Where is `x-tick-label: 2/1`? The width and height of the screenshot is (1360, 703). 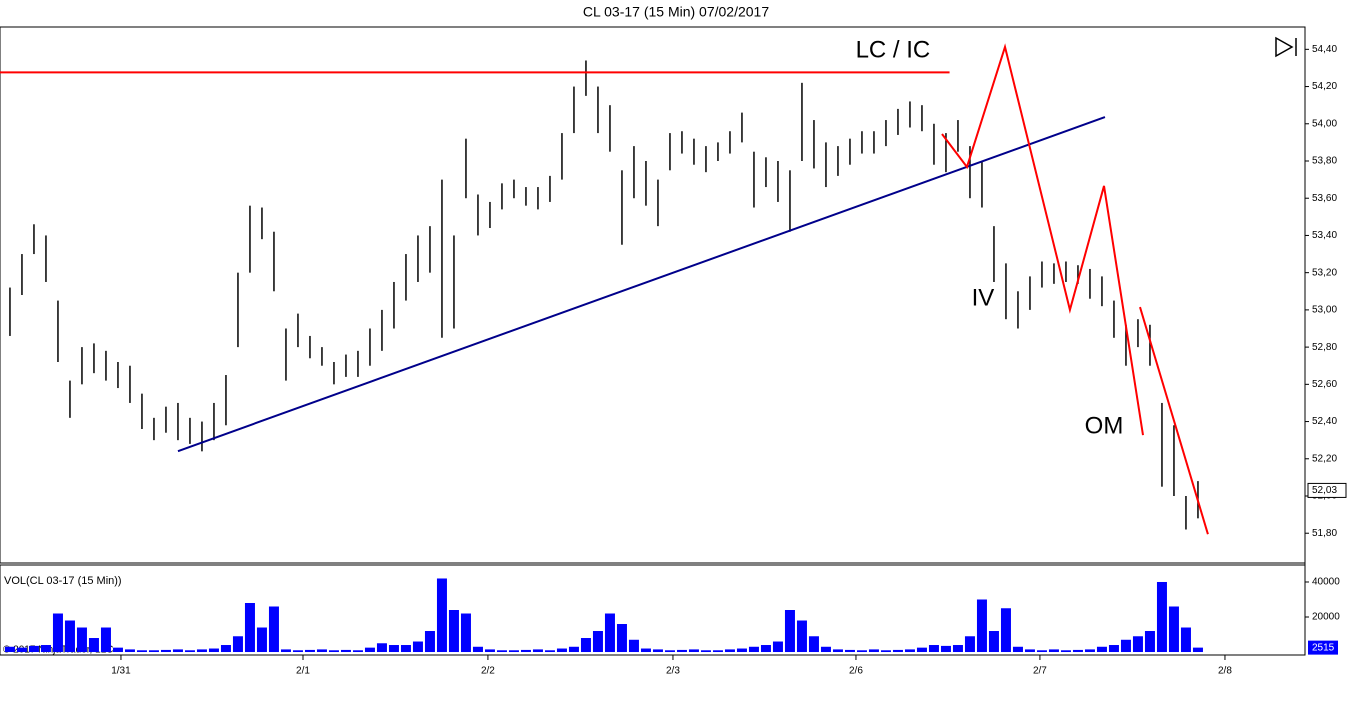 x-tick-label: 2/1 is located at coordinates (303, 671).